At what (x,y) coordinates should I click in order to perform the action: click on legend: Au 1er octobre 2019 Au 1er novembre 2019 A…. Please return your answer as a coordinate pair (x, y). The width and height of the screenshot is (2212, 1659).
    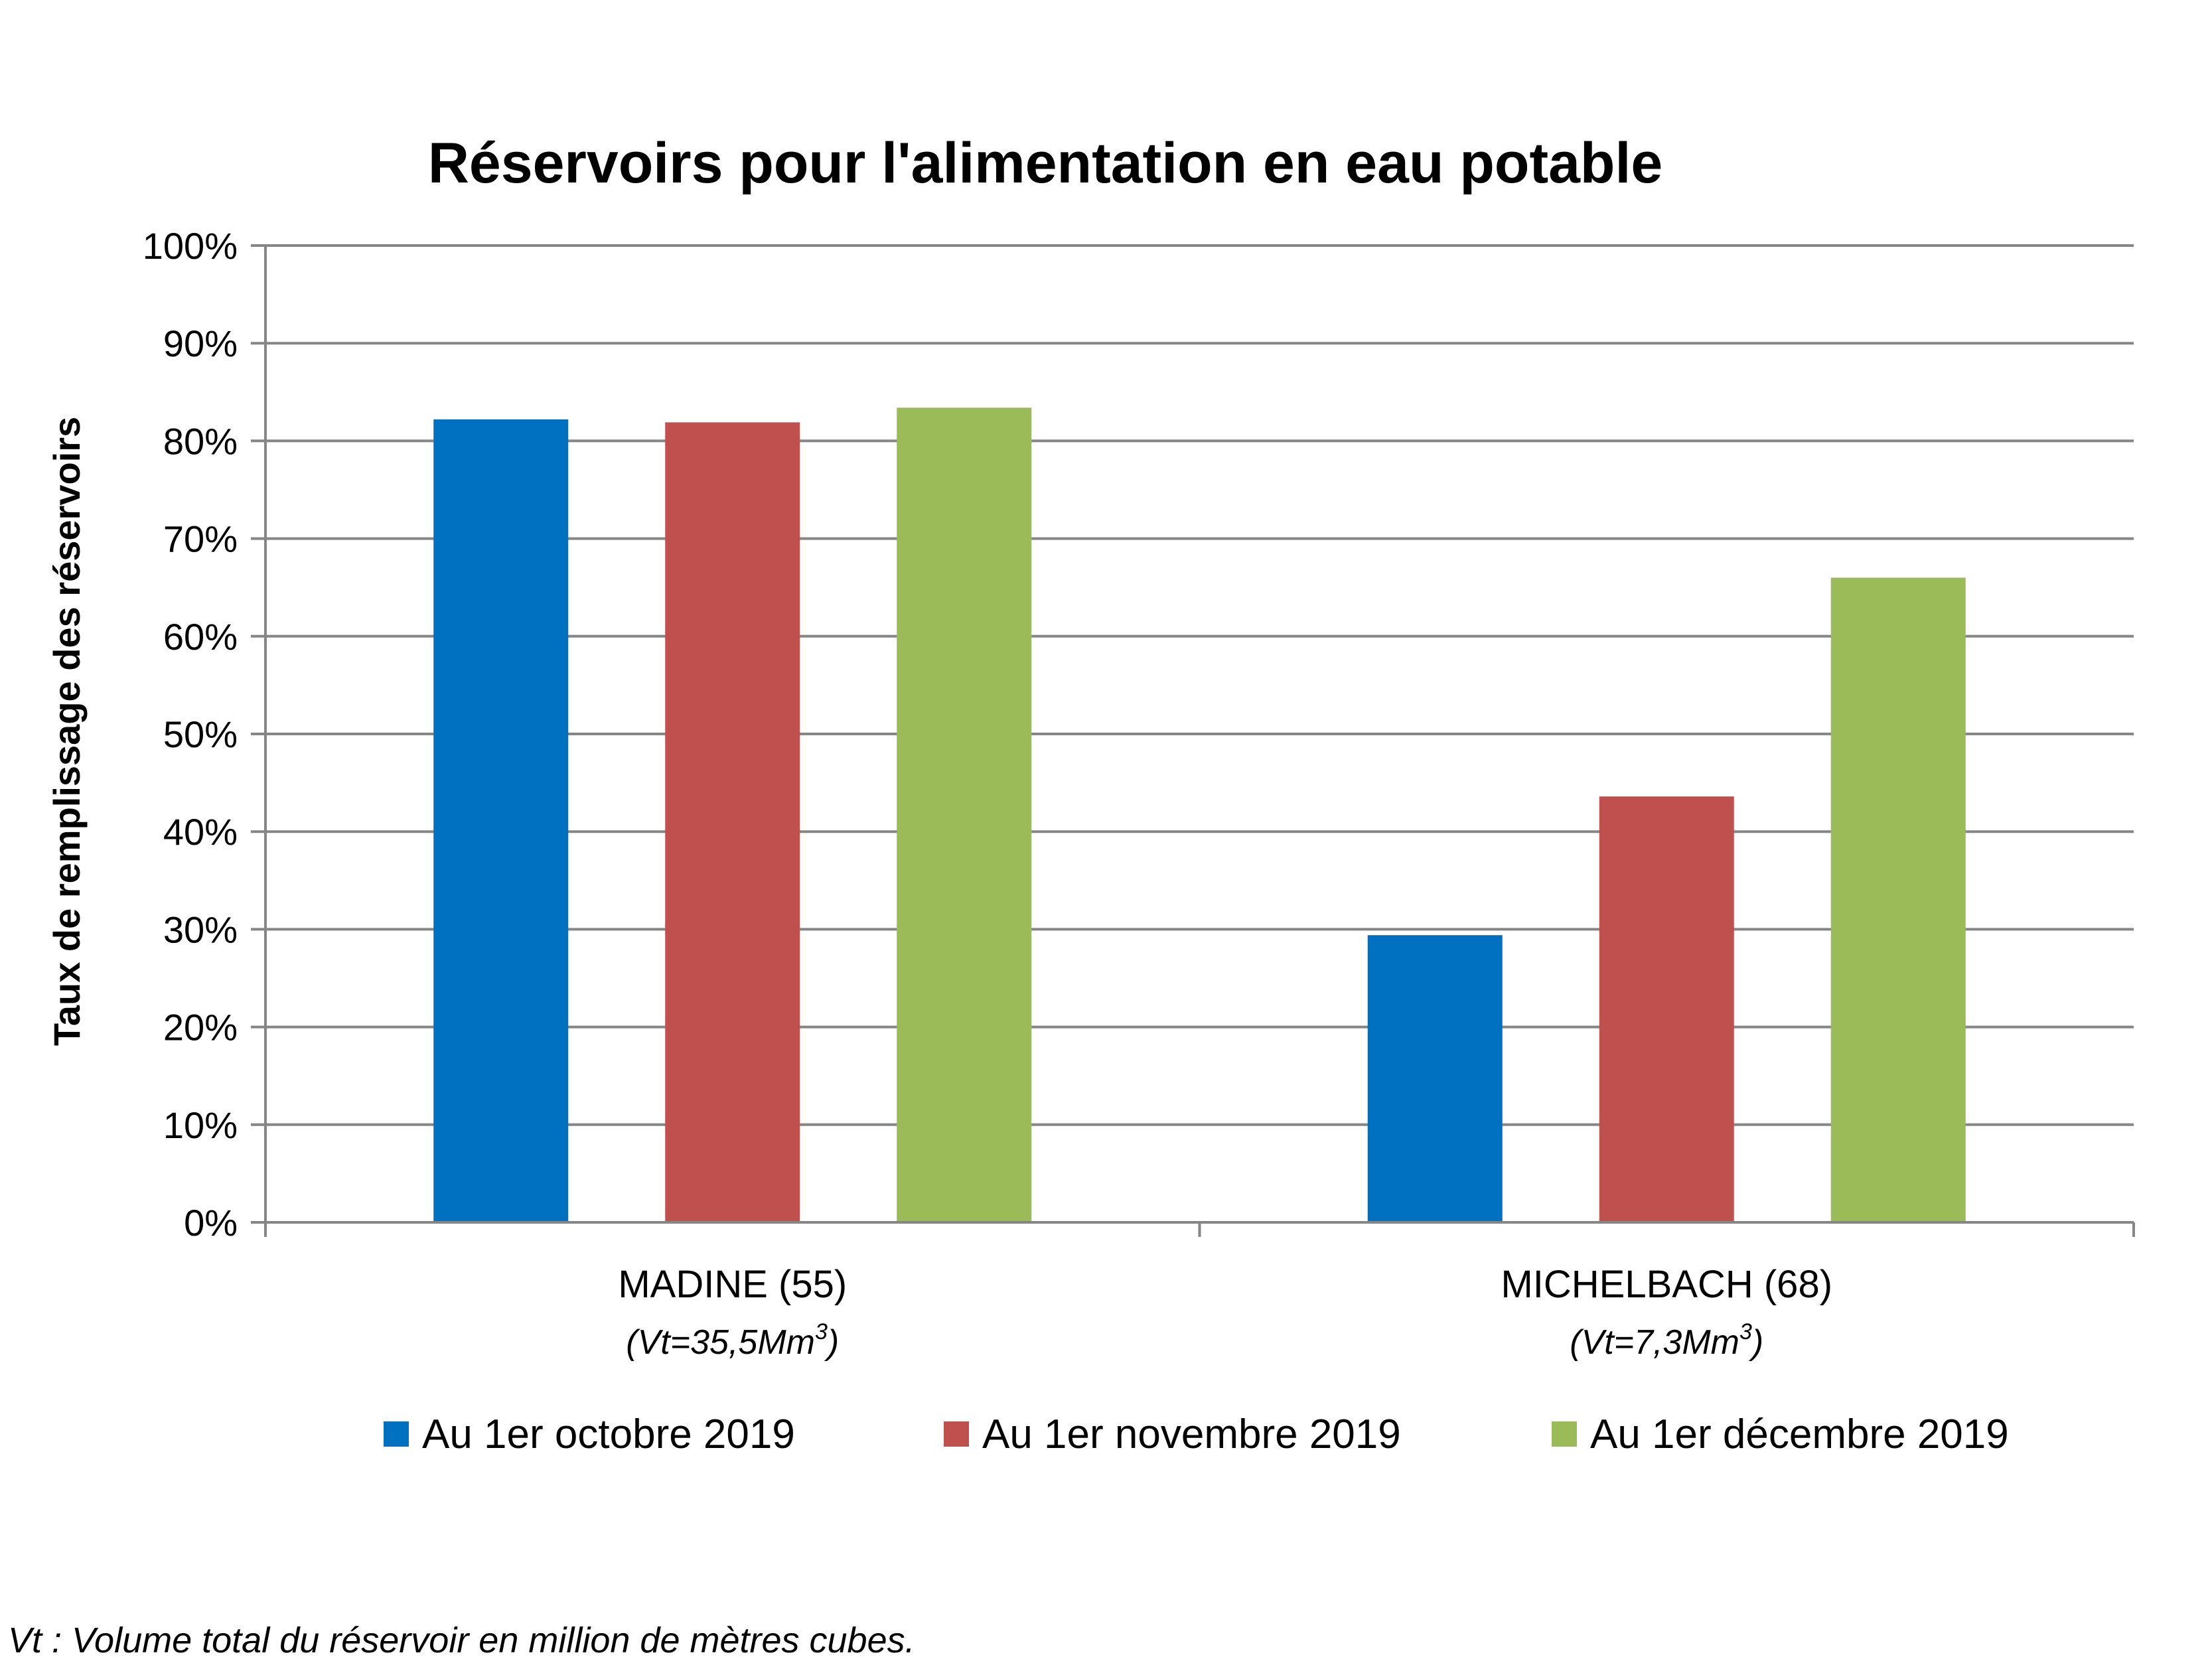
    Looking at the image, I should click on (1196, 1434).